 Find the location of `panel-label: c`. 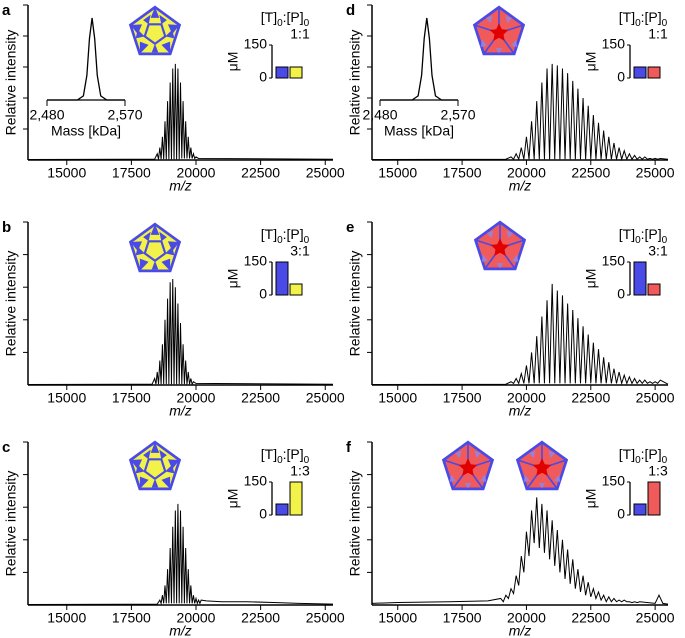

panel-label: c is located at coordinates (6, 447).